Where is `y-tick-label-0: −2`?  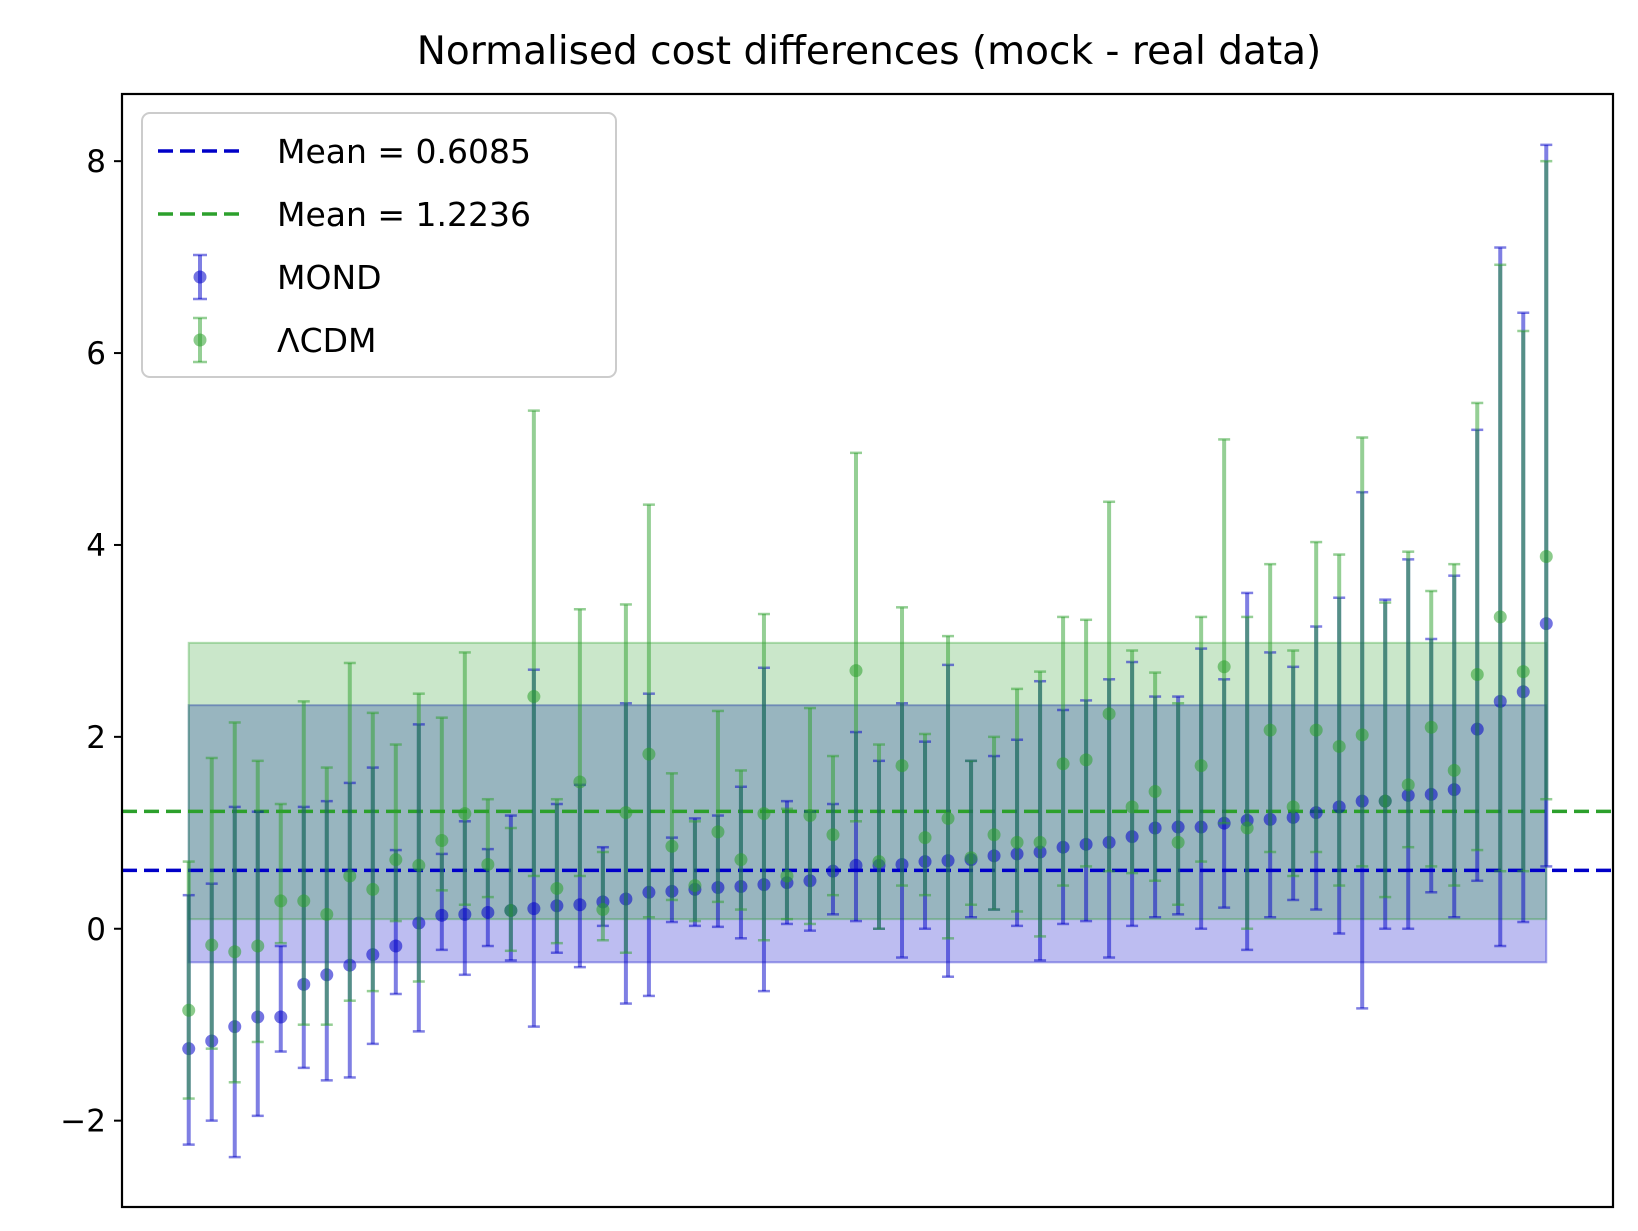
y-tick-label-0: −2 is located at coordinates (83, 1122).